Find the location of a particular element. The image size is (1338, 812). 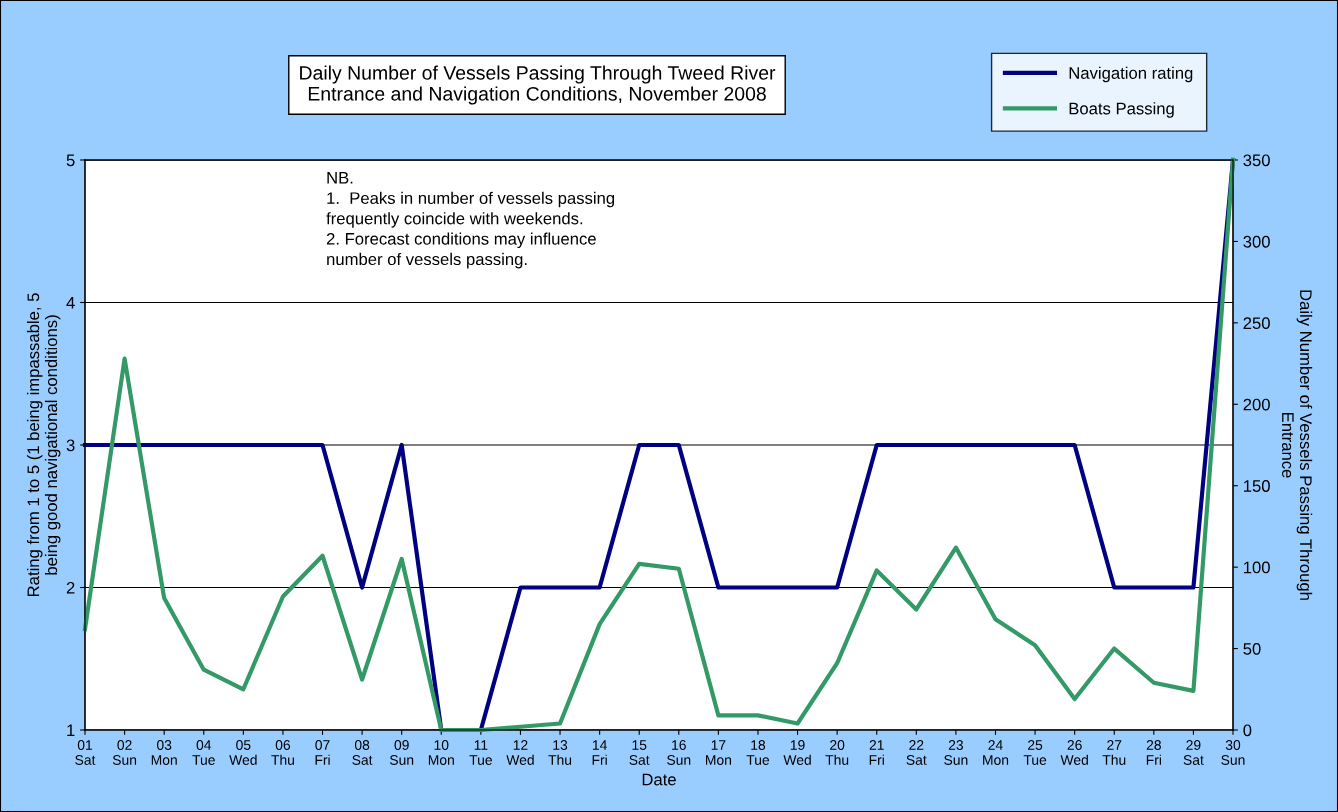

x-tick-label: 30 Sun is located at coordinates (1233, 752).